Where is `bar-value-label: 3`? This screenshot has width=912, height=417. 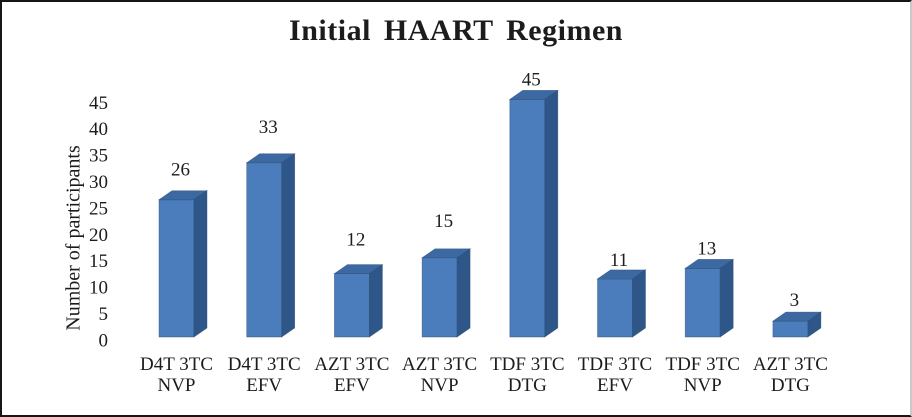
bar-value-label: 3 is located at coordinates (795, 300).